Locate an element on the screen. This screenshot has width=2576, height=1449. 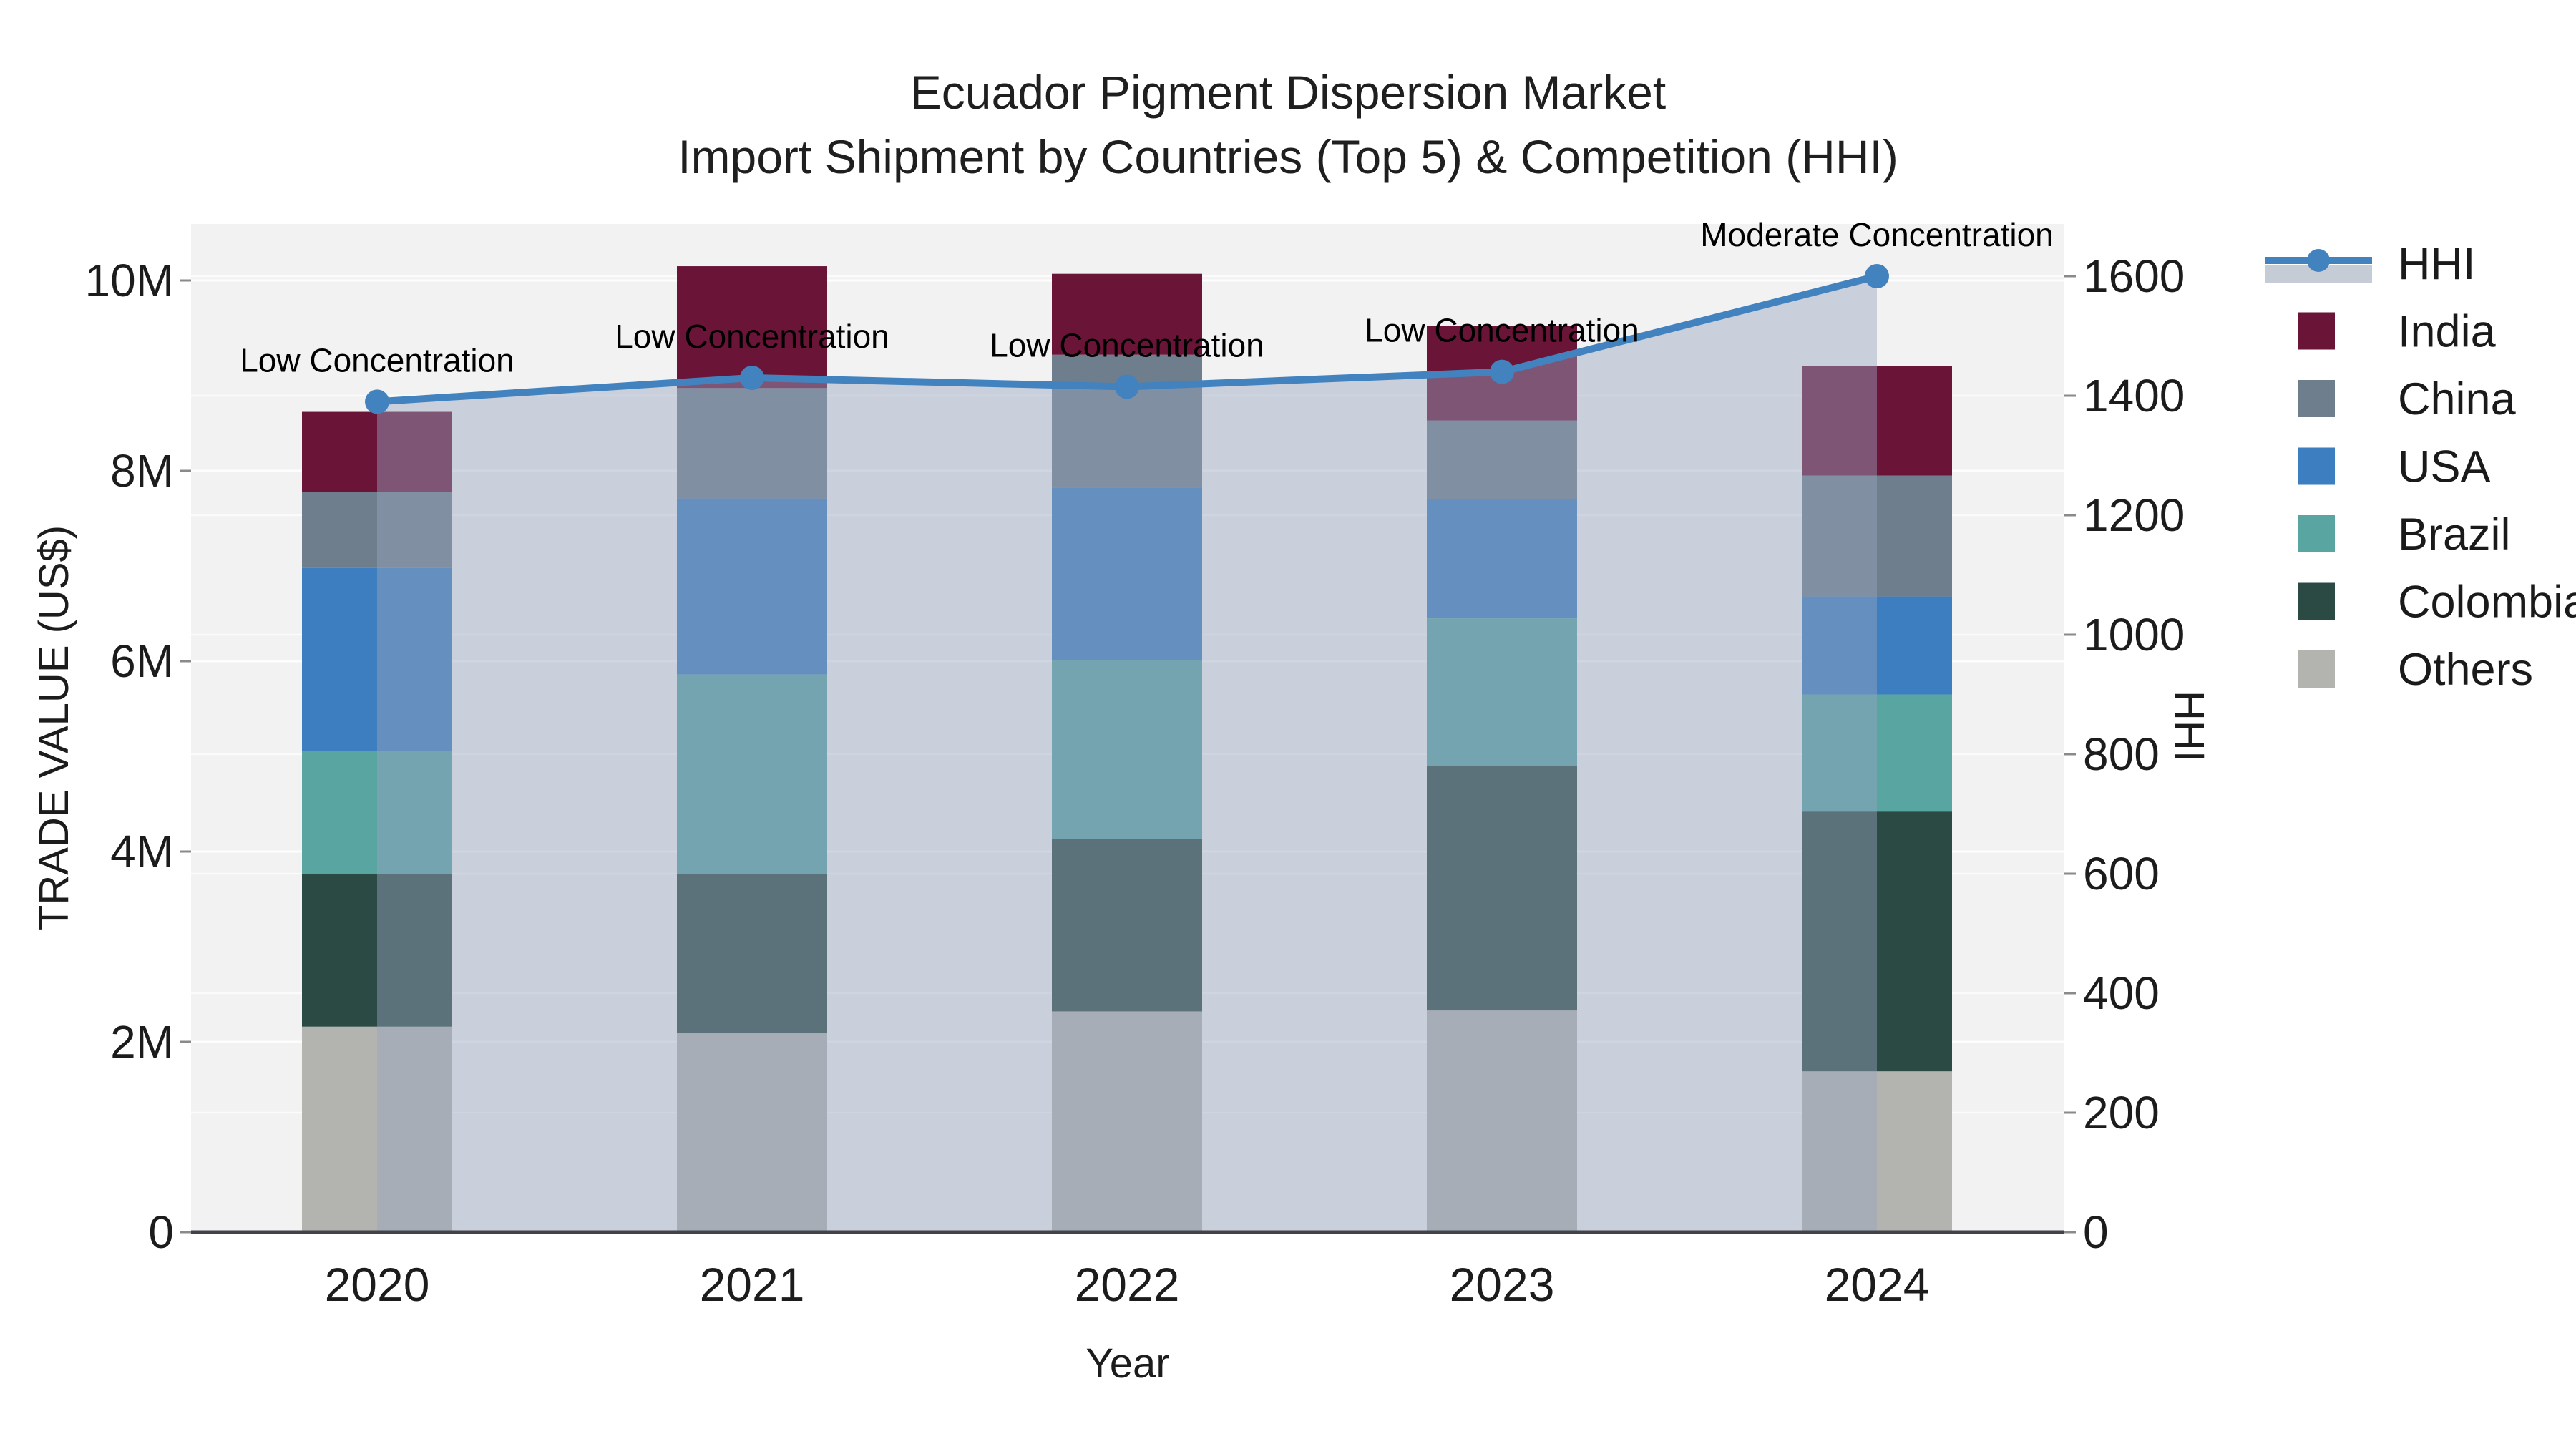
y-left-tick-label: 4M is located at coordinates (142, 851).